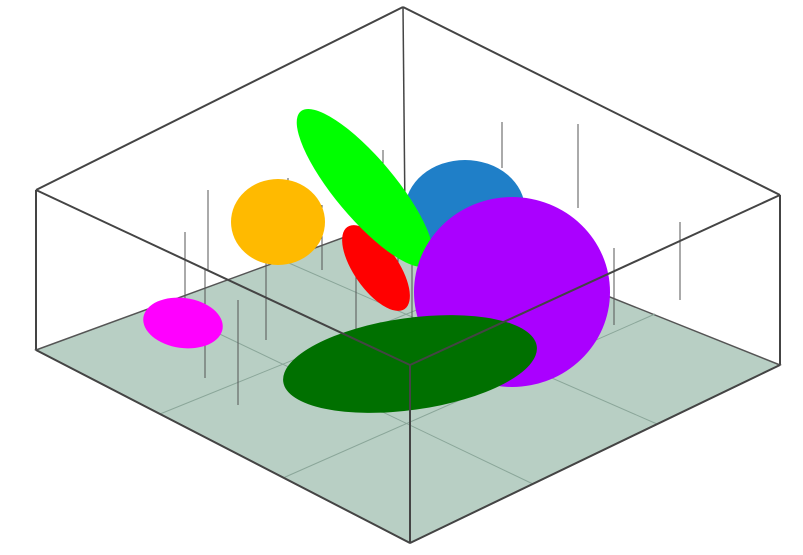 The height and width of the screenshot is (555, 803). What do you see at coordinates (278, 222) in the screenshot?
I see `cluster-blob-orange` at bounding box center [278, 222].